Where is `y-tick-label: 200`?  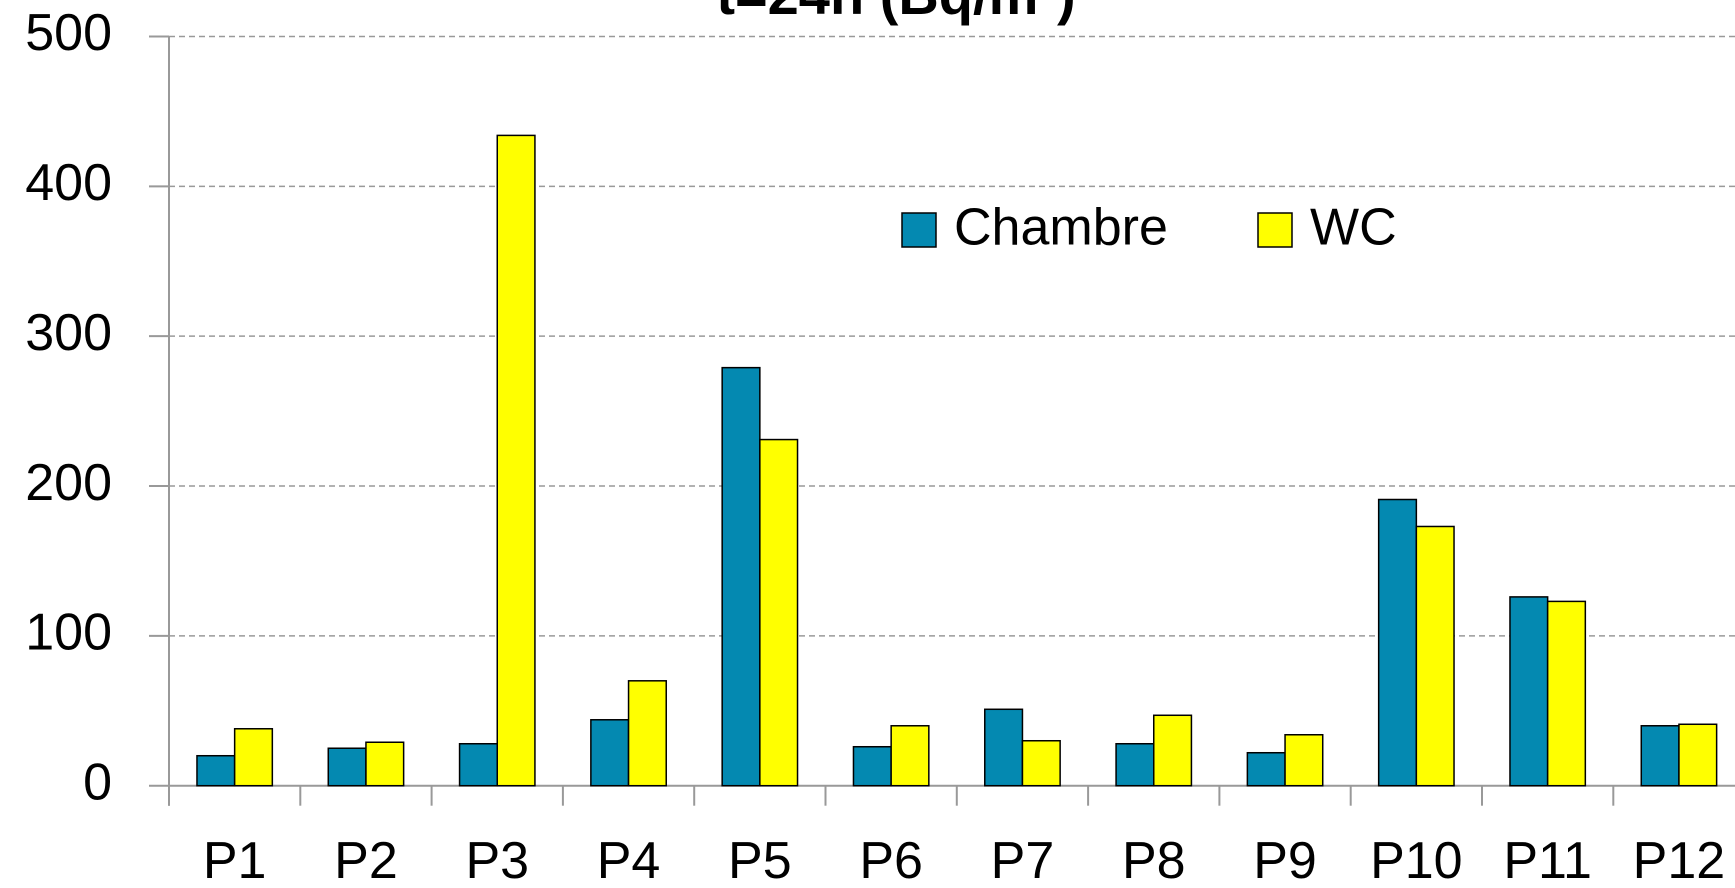
y-tick-label: 200 is located at coordinates (68, 483).